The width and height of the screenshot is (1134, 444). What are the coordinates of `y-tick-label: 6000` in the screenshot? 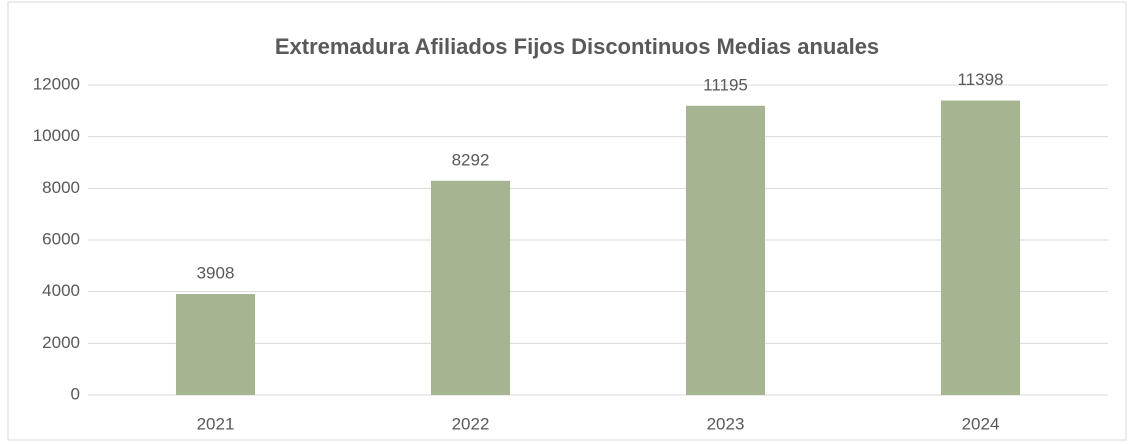 It's located at (61, 238).